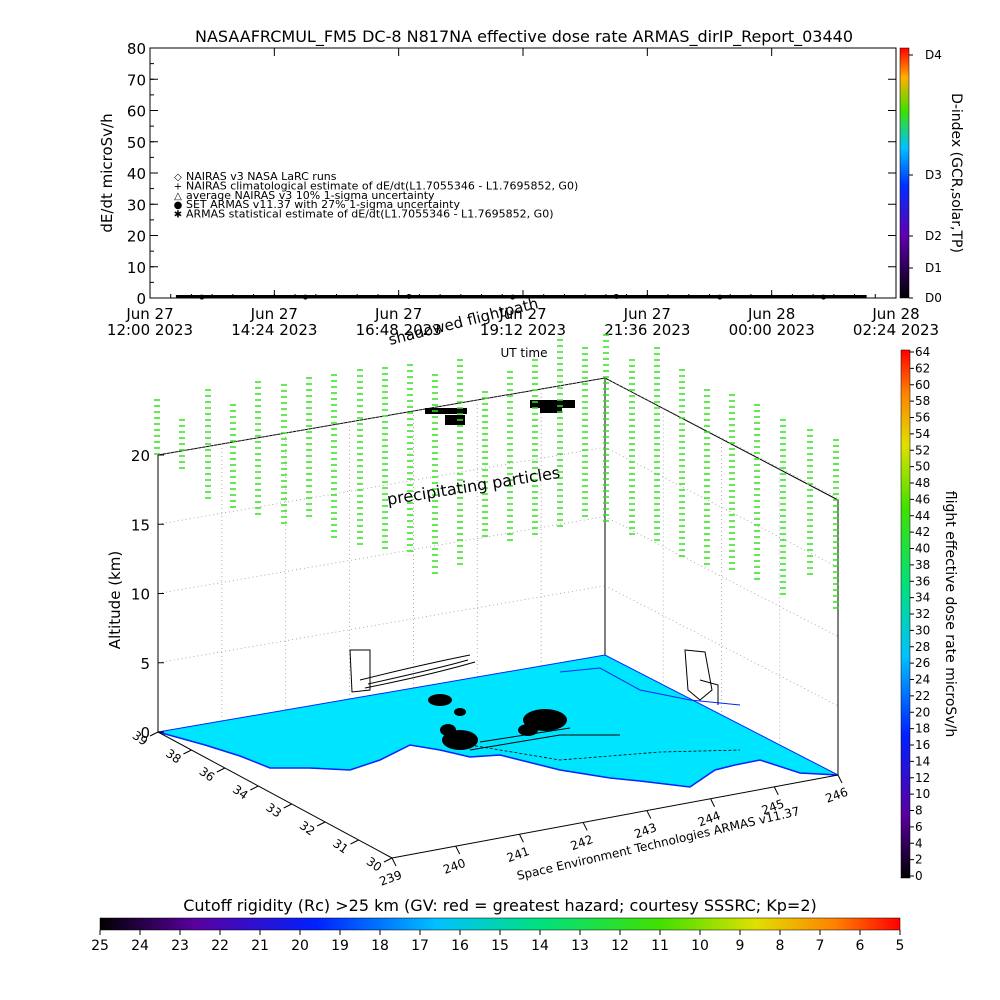  What do you see at coordinates (922, 696) in the screenshot?
I see `dose-rate-tick-label: 22` at bounding box center [922, 696].